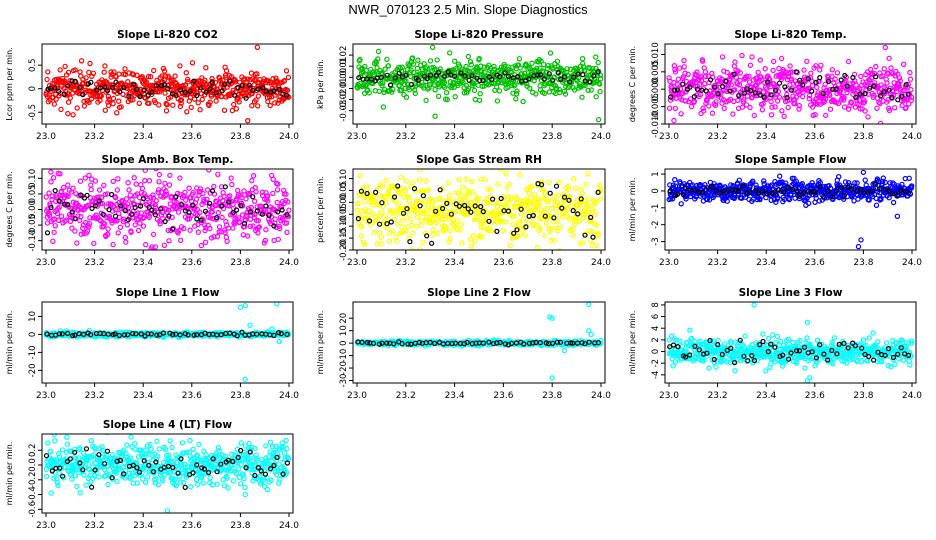  Describe the element at coordinates (95, 396) in the screenshot. I see `x-tick-label: 23.2` at that location.